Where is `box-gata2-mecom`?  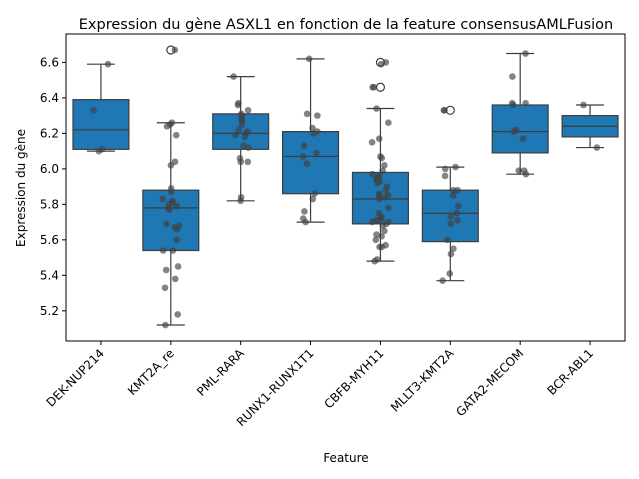
box-gata2-mecom is located at coordinates (520, 113).